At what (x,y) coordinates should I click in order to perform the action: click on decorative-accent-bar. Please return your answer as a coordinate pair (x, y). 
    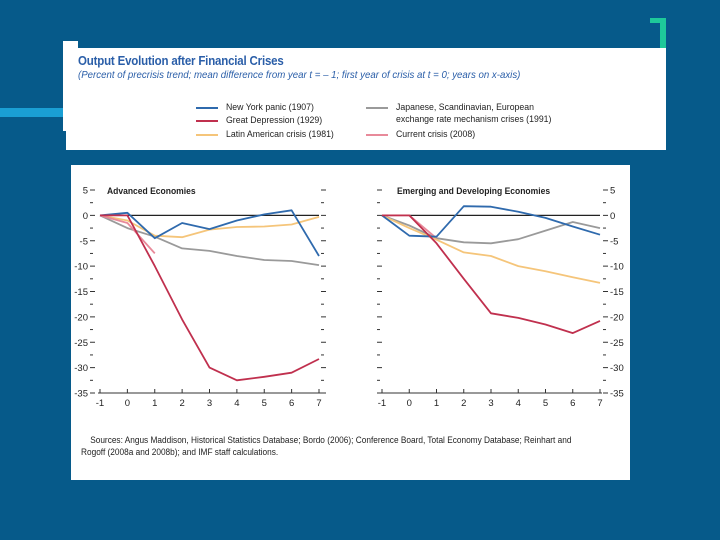
    Looking at the image, I should click on (35, 112).